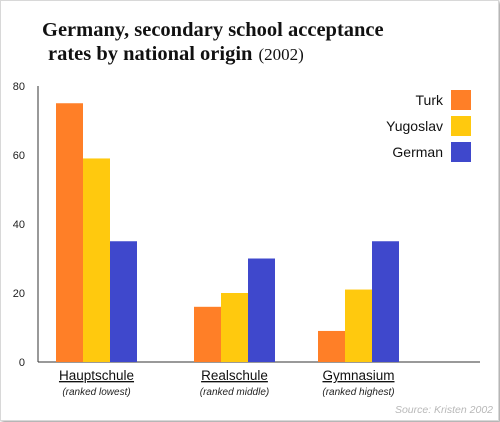 Image resolution: width=500 pixels, height=422 pixels. Describe the element at coordinates (461, 152) in the screenshot. I see `legend-swatch-german` at that location.